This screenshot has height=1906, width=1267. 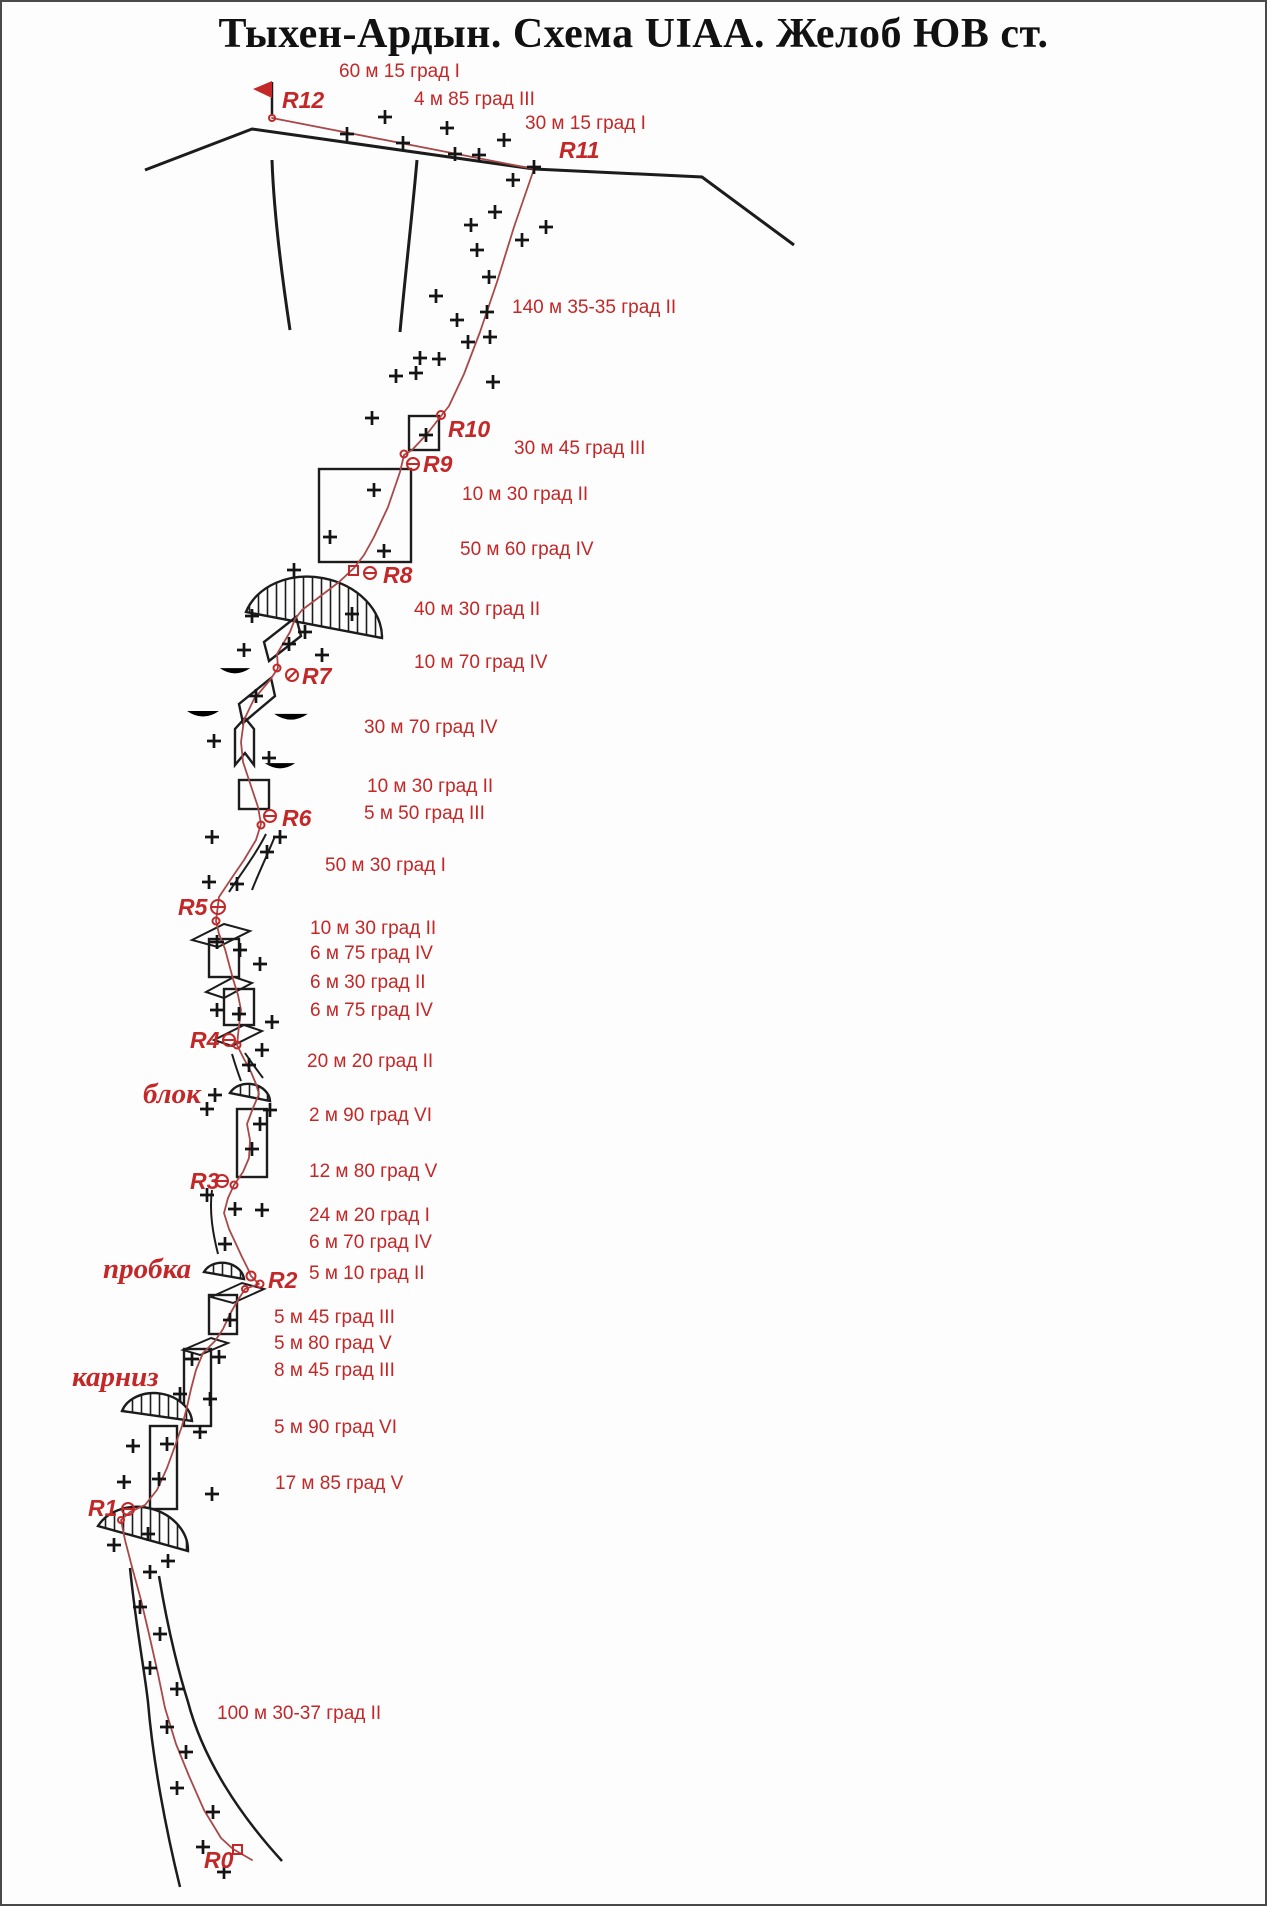 I want to click on pitch-label: 8 м 45 град III, so click(x=334, y=1370).